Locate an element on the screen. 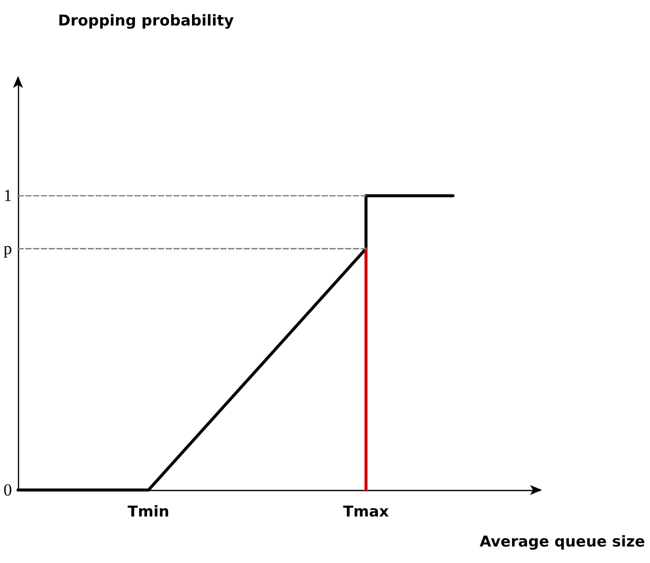  y-axis-title: Dropping probability is located at coordinates (146, 21).